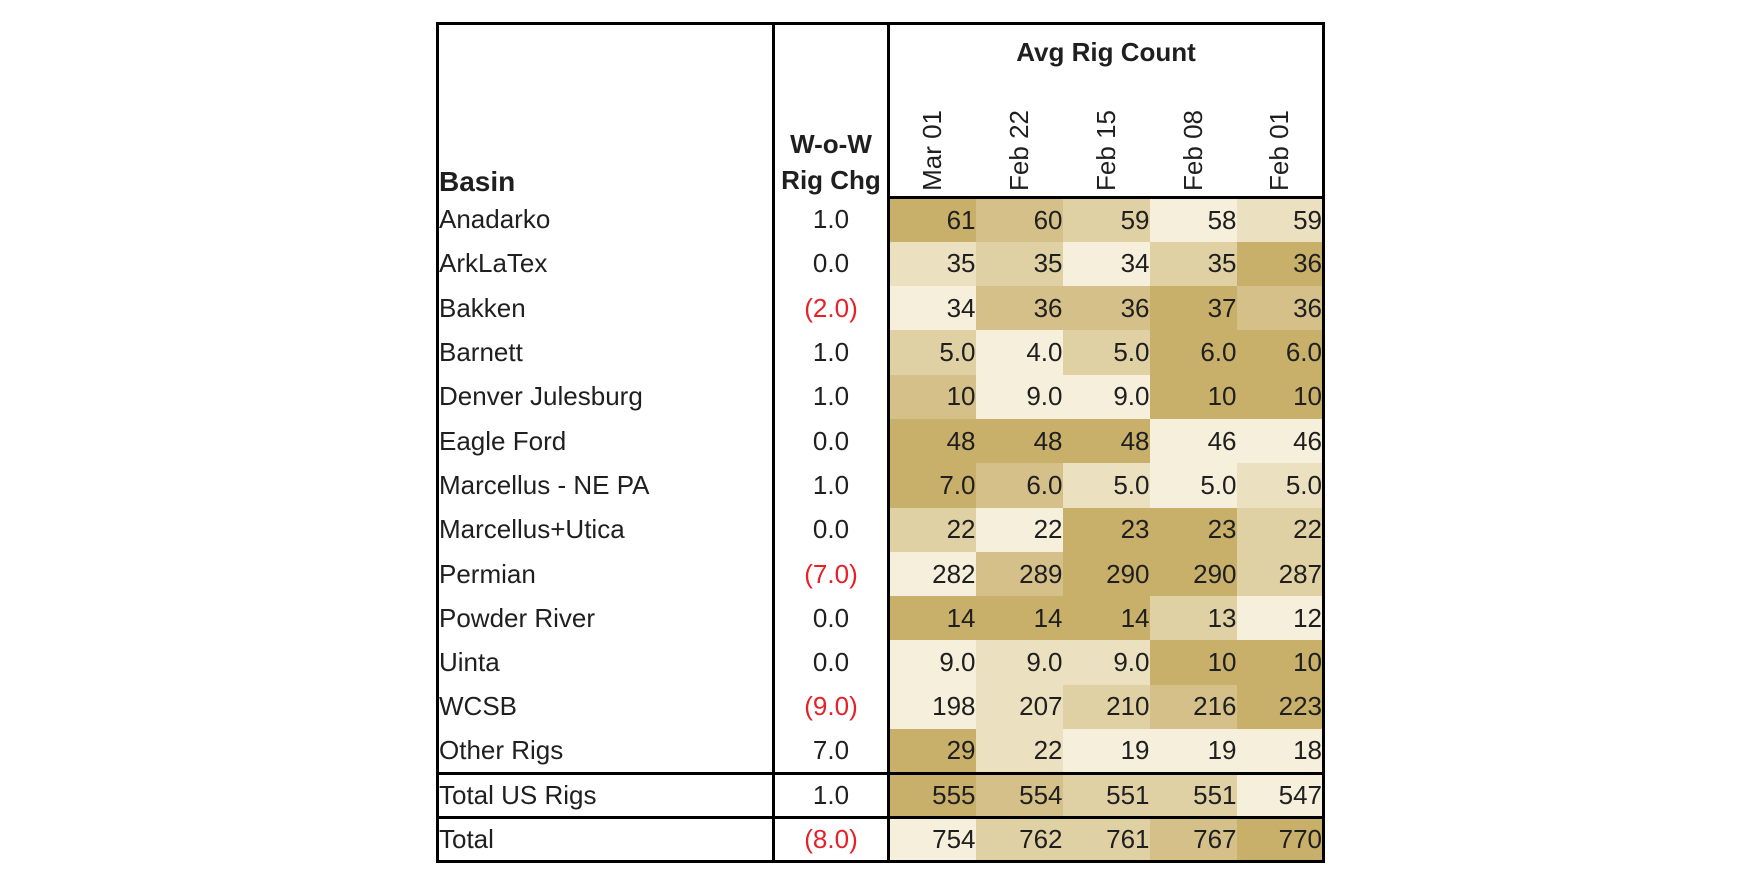 The image size is (1750, 875). Describe the element at coordinates (1106, 751) in the screenshot. I see `rig-count-cell: 19` at that location.